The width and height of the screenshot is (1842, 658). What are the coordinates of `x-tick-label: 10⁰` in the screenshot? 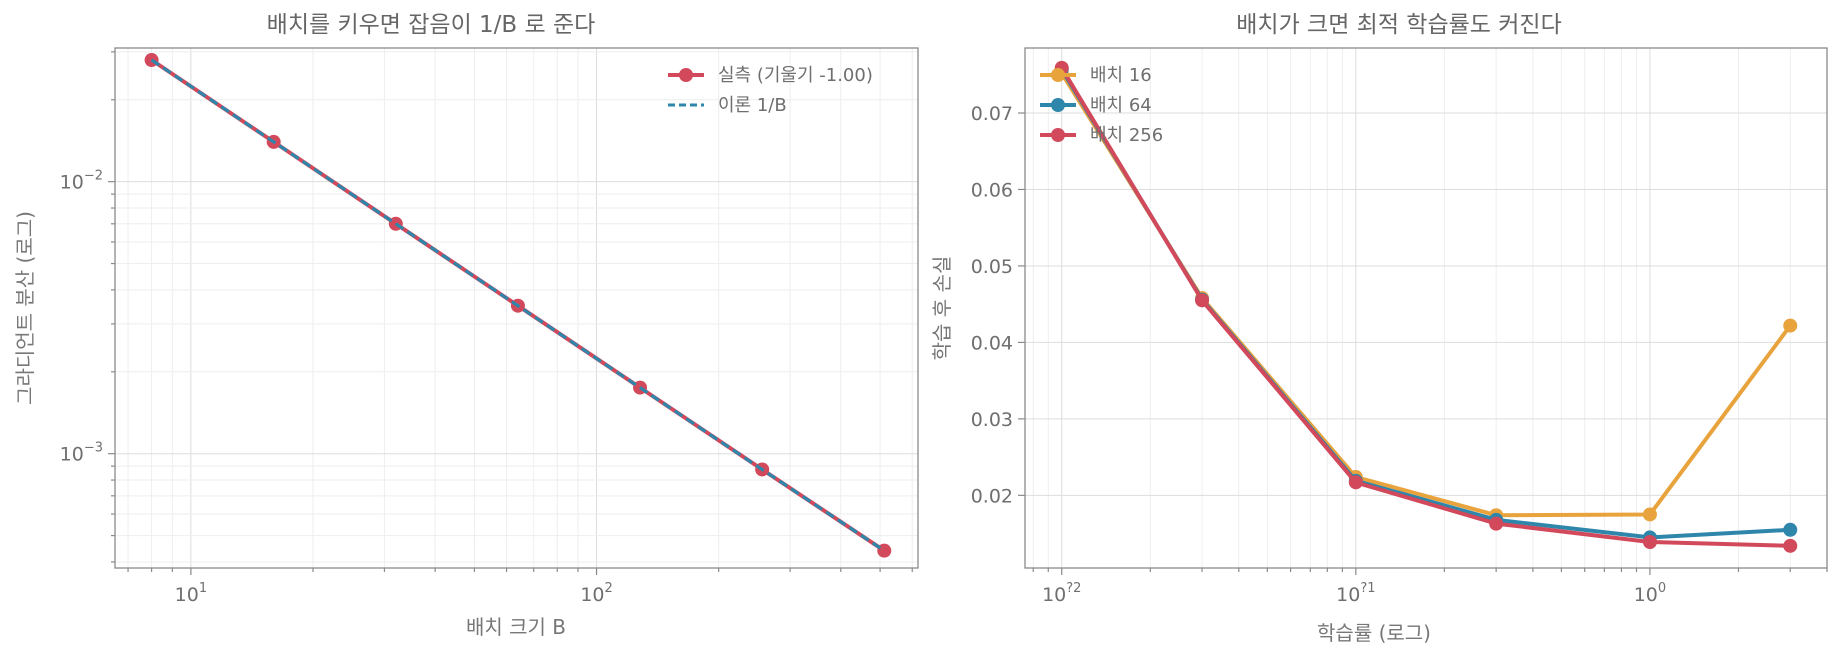 It's located at (1650, 593).